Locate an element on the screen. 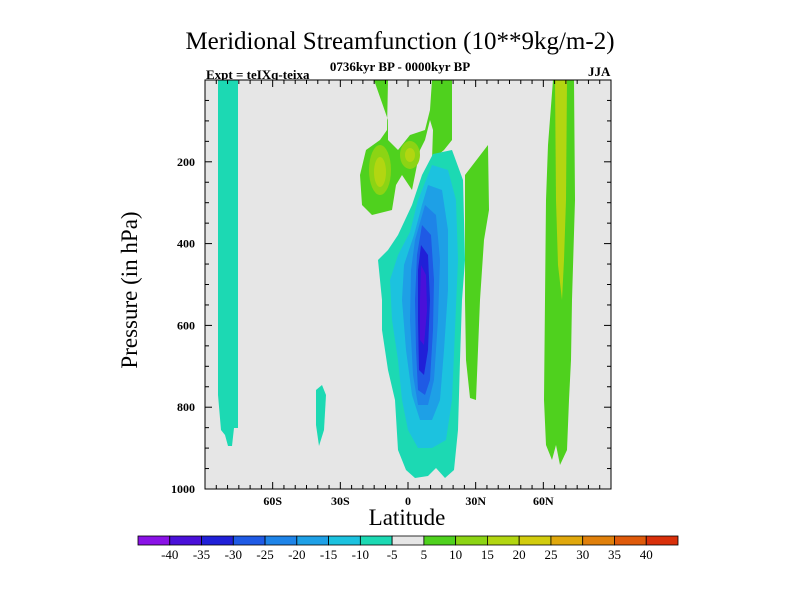  x-tick-label: 60S is located at coordinates (272, 501).